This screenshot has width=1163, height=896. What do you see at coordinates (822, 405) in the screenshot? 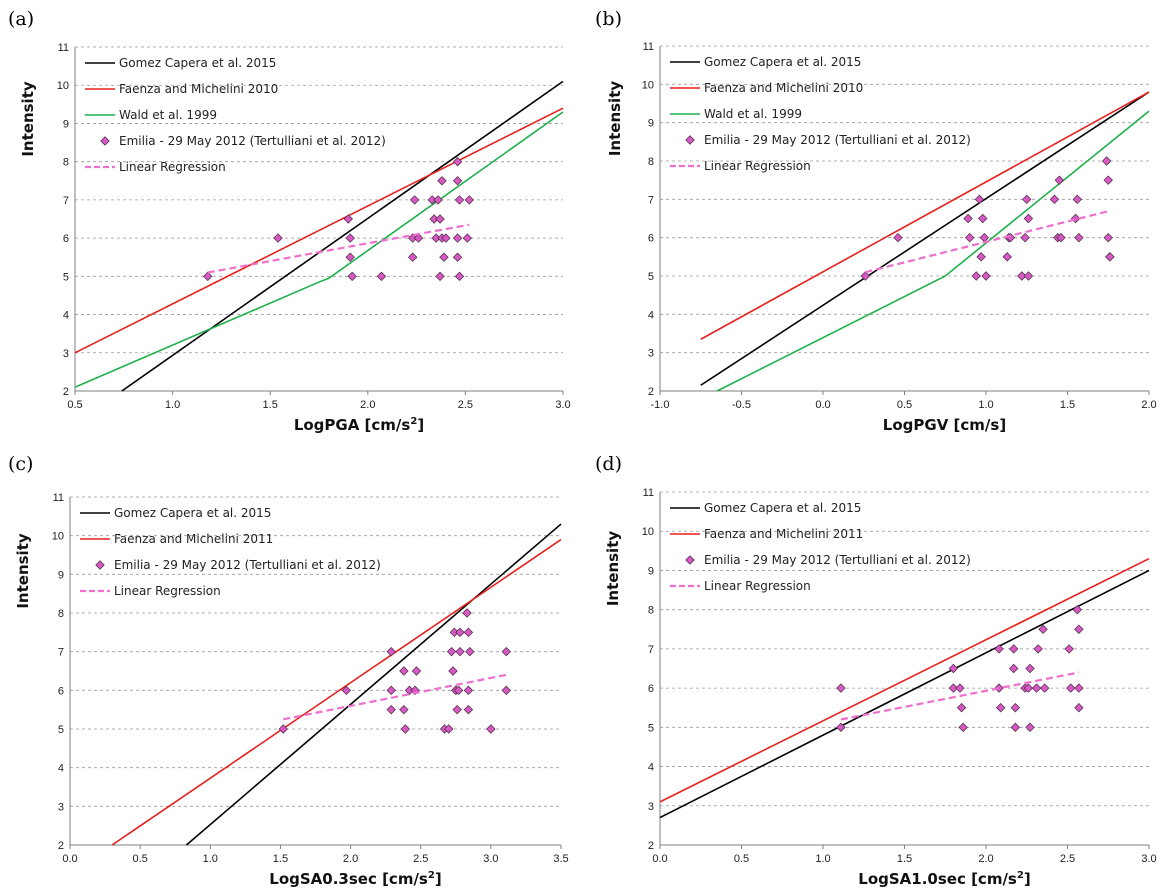
I see `x-tick-label: 0.0` at bounding box center [822, 405].